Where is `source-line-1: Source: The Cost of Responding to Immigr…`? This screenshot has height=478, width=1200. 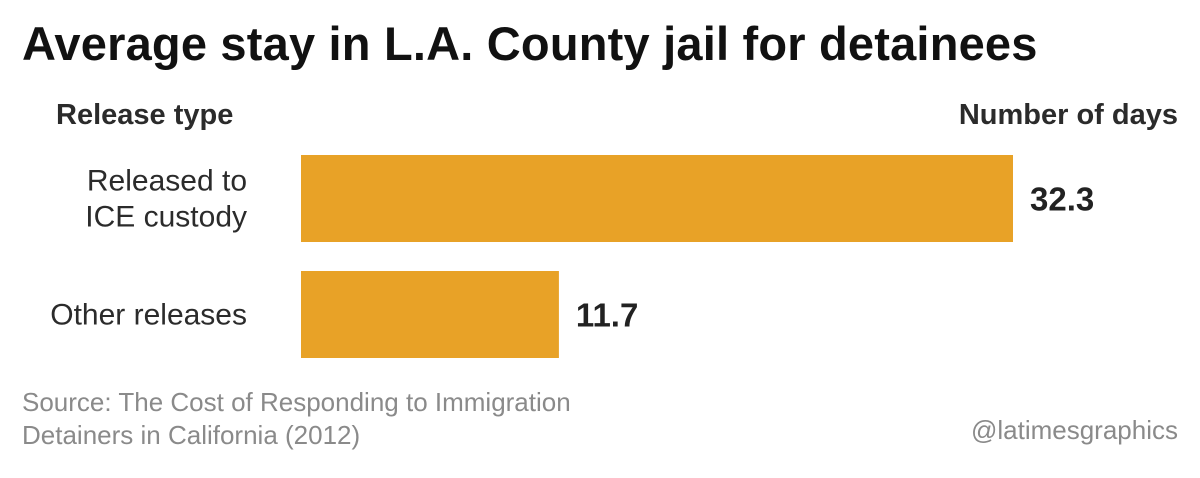 source-line-1: Source: The Cost of Responding to Immigr… is located at coordinates (296, 402).